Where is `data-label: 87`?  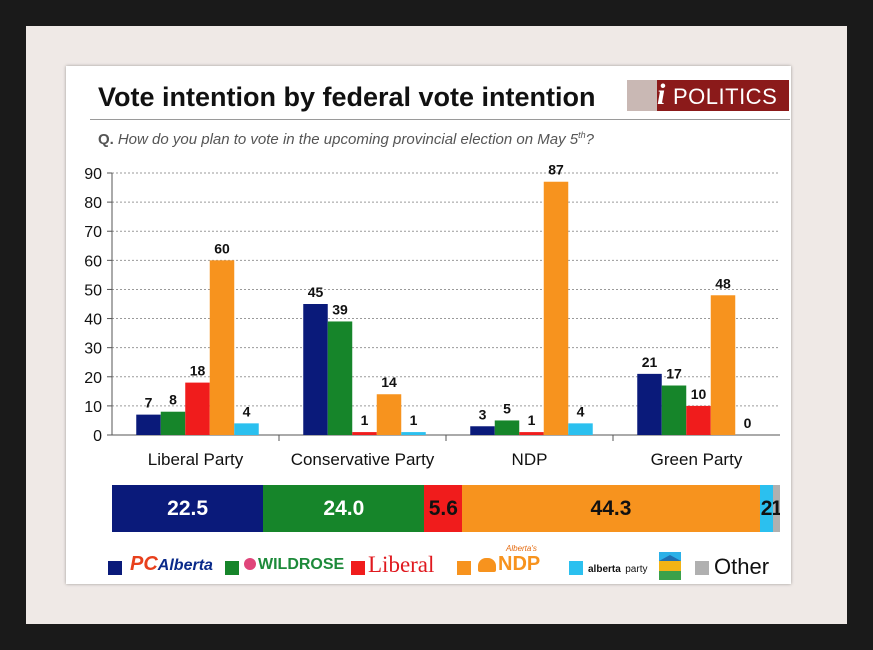 data-label: 87 is located at coordinates (556, 170).